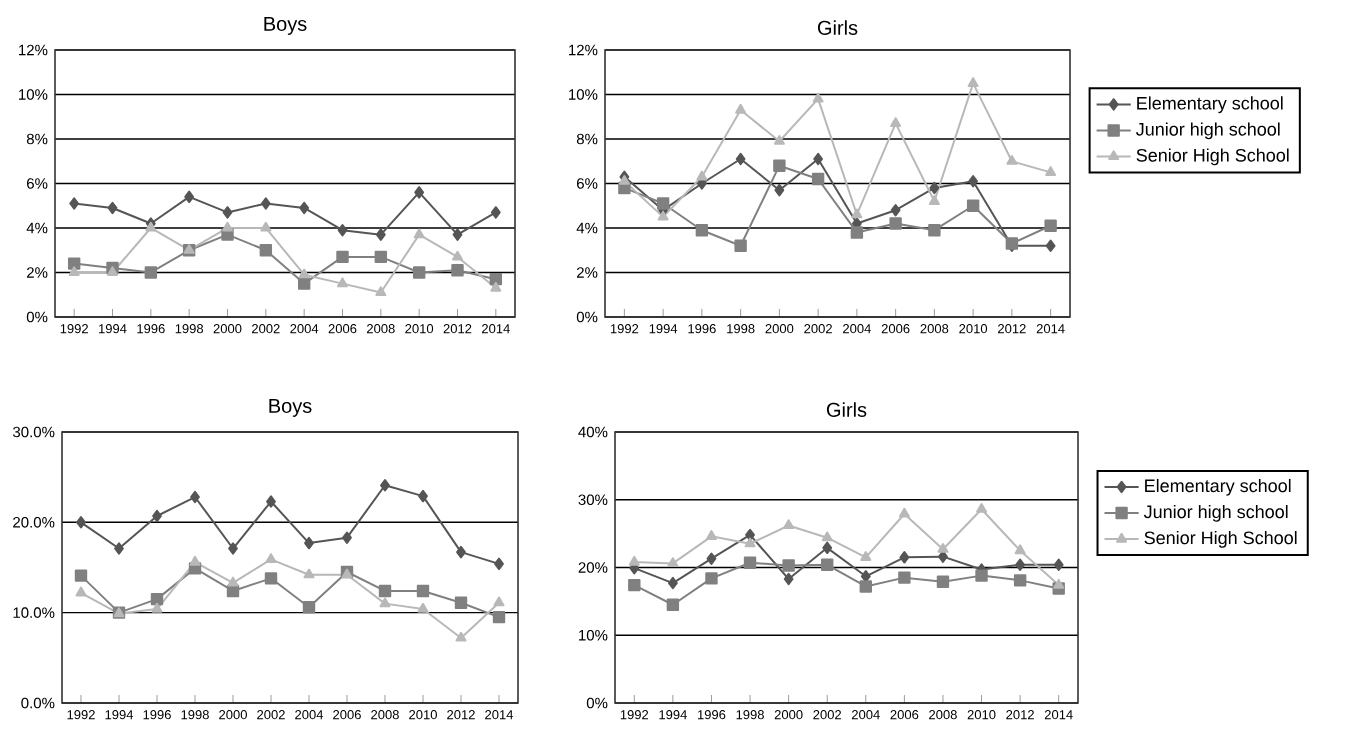  Describe the element at coordinates (593, 432) in the screenshot. I see `y-tick-label: 40%` at that location.